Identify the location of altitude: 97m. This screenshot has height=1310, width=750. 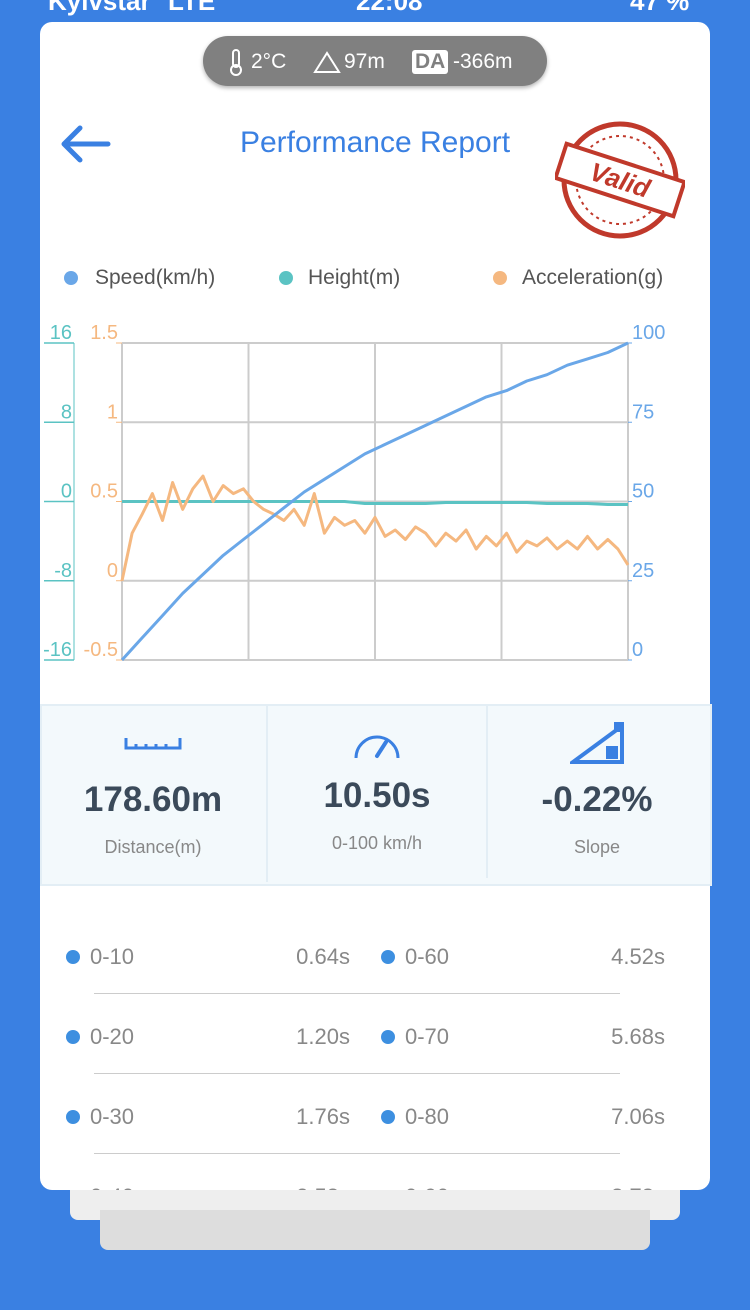
(364, 61).